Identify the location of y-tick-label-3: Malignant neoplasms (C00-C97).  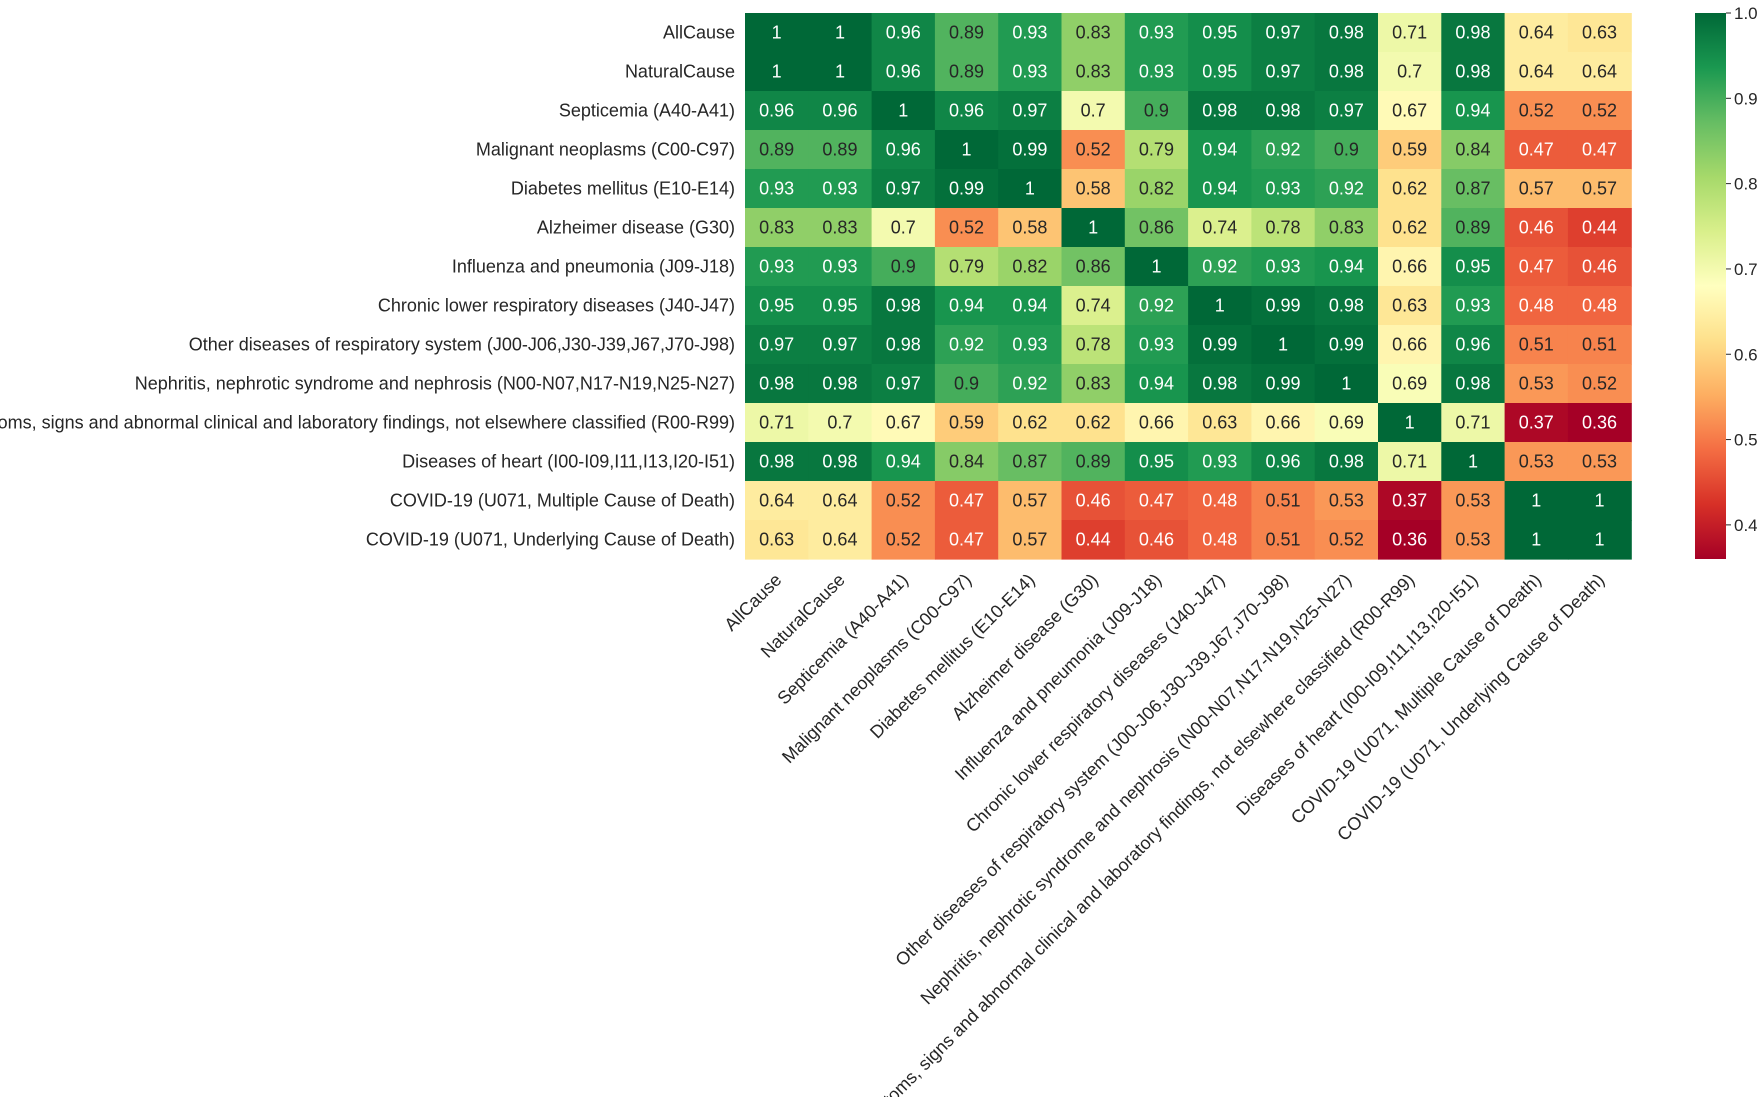
(605, 150).